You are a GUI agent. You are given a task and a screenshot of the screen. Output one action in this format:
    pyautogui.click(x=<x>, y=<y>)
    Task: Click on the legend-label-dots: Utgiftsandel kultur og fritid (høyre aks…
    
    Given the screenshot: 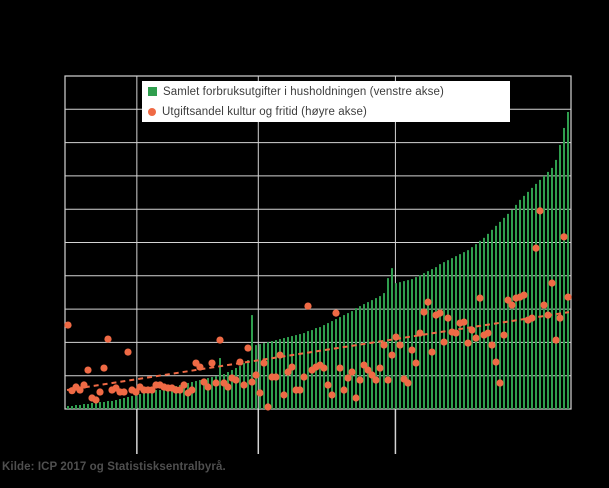 What is the action you would take?
    pyautogui.click(x=264, y=111)
    